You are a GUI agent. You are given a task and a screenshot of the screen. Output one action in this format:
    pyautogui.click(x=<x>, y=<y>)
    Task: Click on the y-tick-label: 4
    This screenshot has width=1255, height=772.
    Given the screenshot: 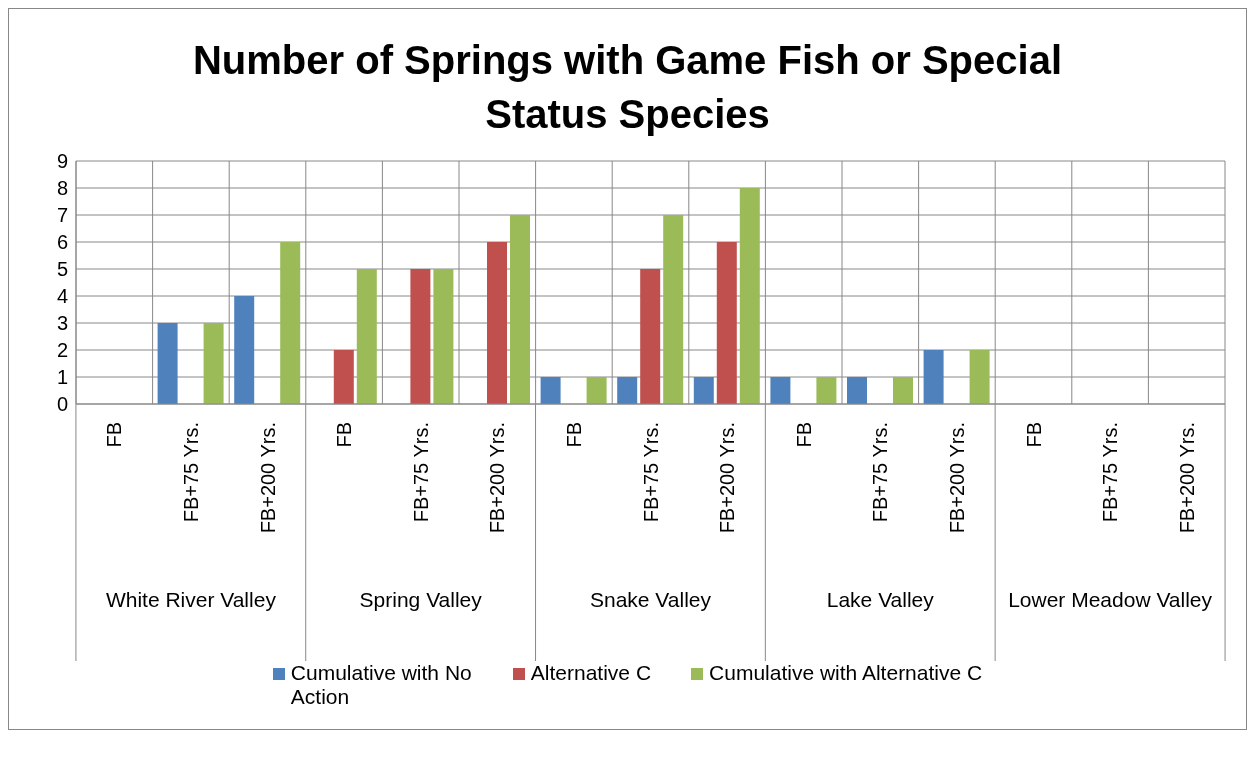 What is the action you would take?
    pyautogui.click(x=62, y=296)
    